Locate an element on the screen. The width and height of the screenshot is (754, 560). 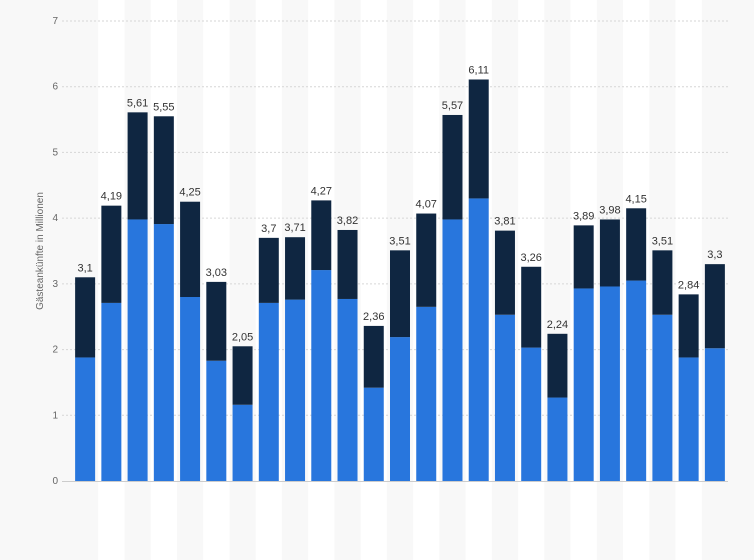
data-label: 5,57 is located at coordinates (452, 106).